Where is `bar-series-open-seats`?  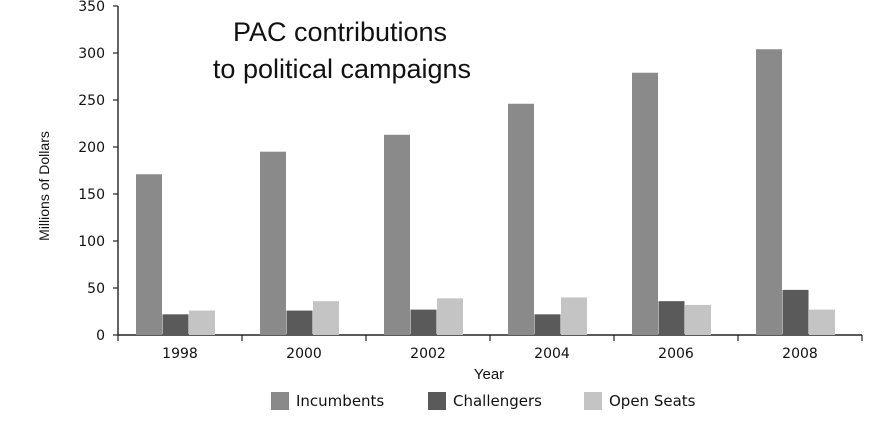 bar-series-open-seats is located at coordinates (512, 316).